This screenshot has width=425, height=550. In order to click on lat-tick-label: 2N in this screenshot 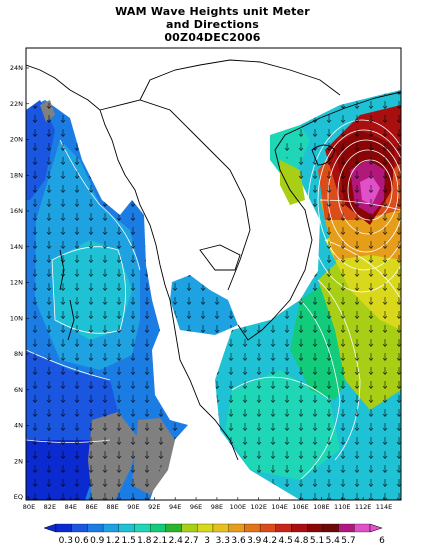, I will do `click(18, 461)`.